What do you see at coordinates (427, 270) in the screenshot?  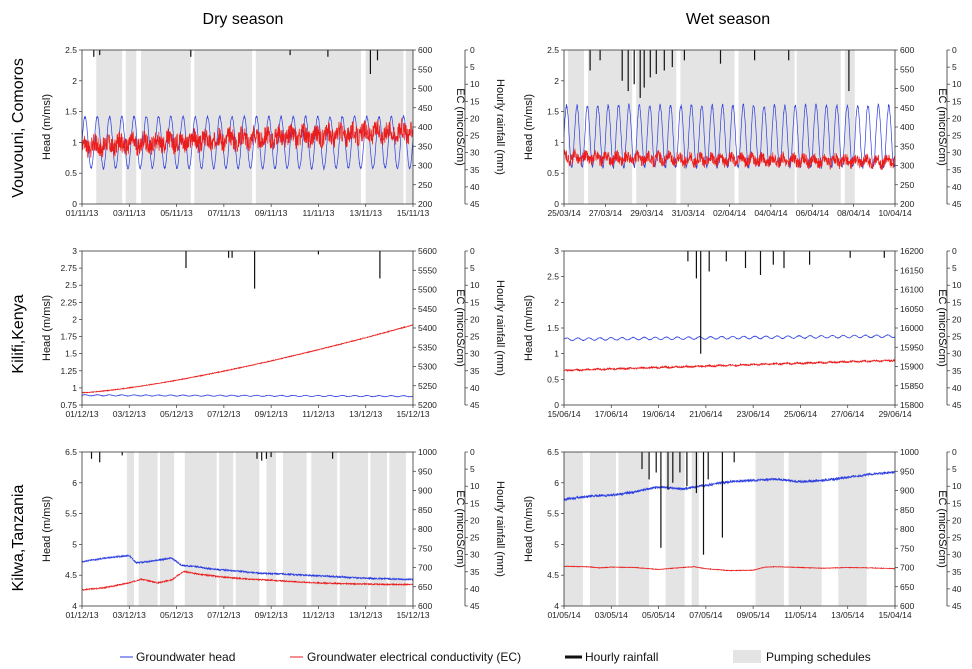 I see `ec-tick-label: 5550` at bounding box center [427, 270].